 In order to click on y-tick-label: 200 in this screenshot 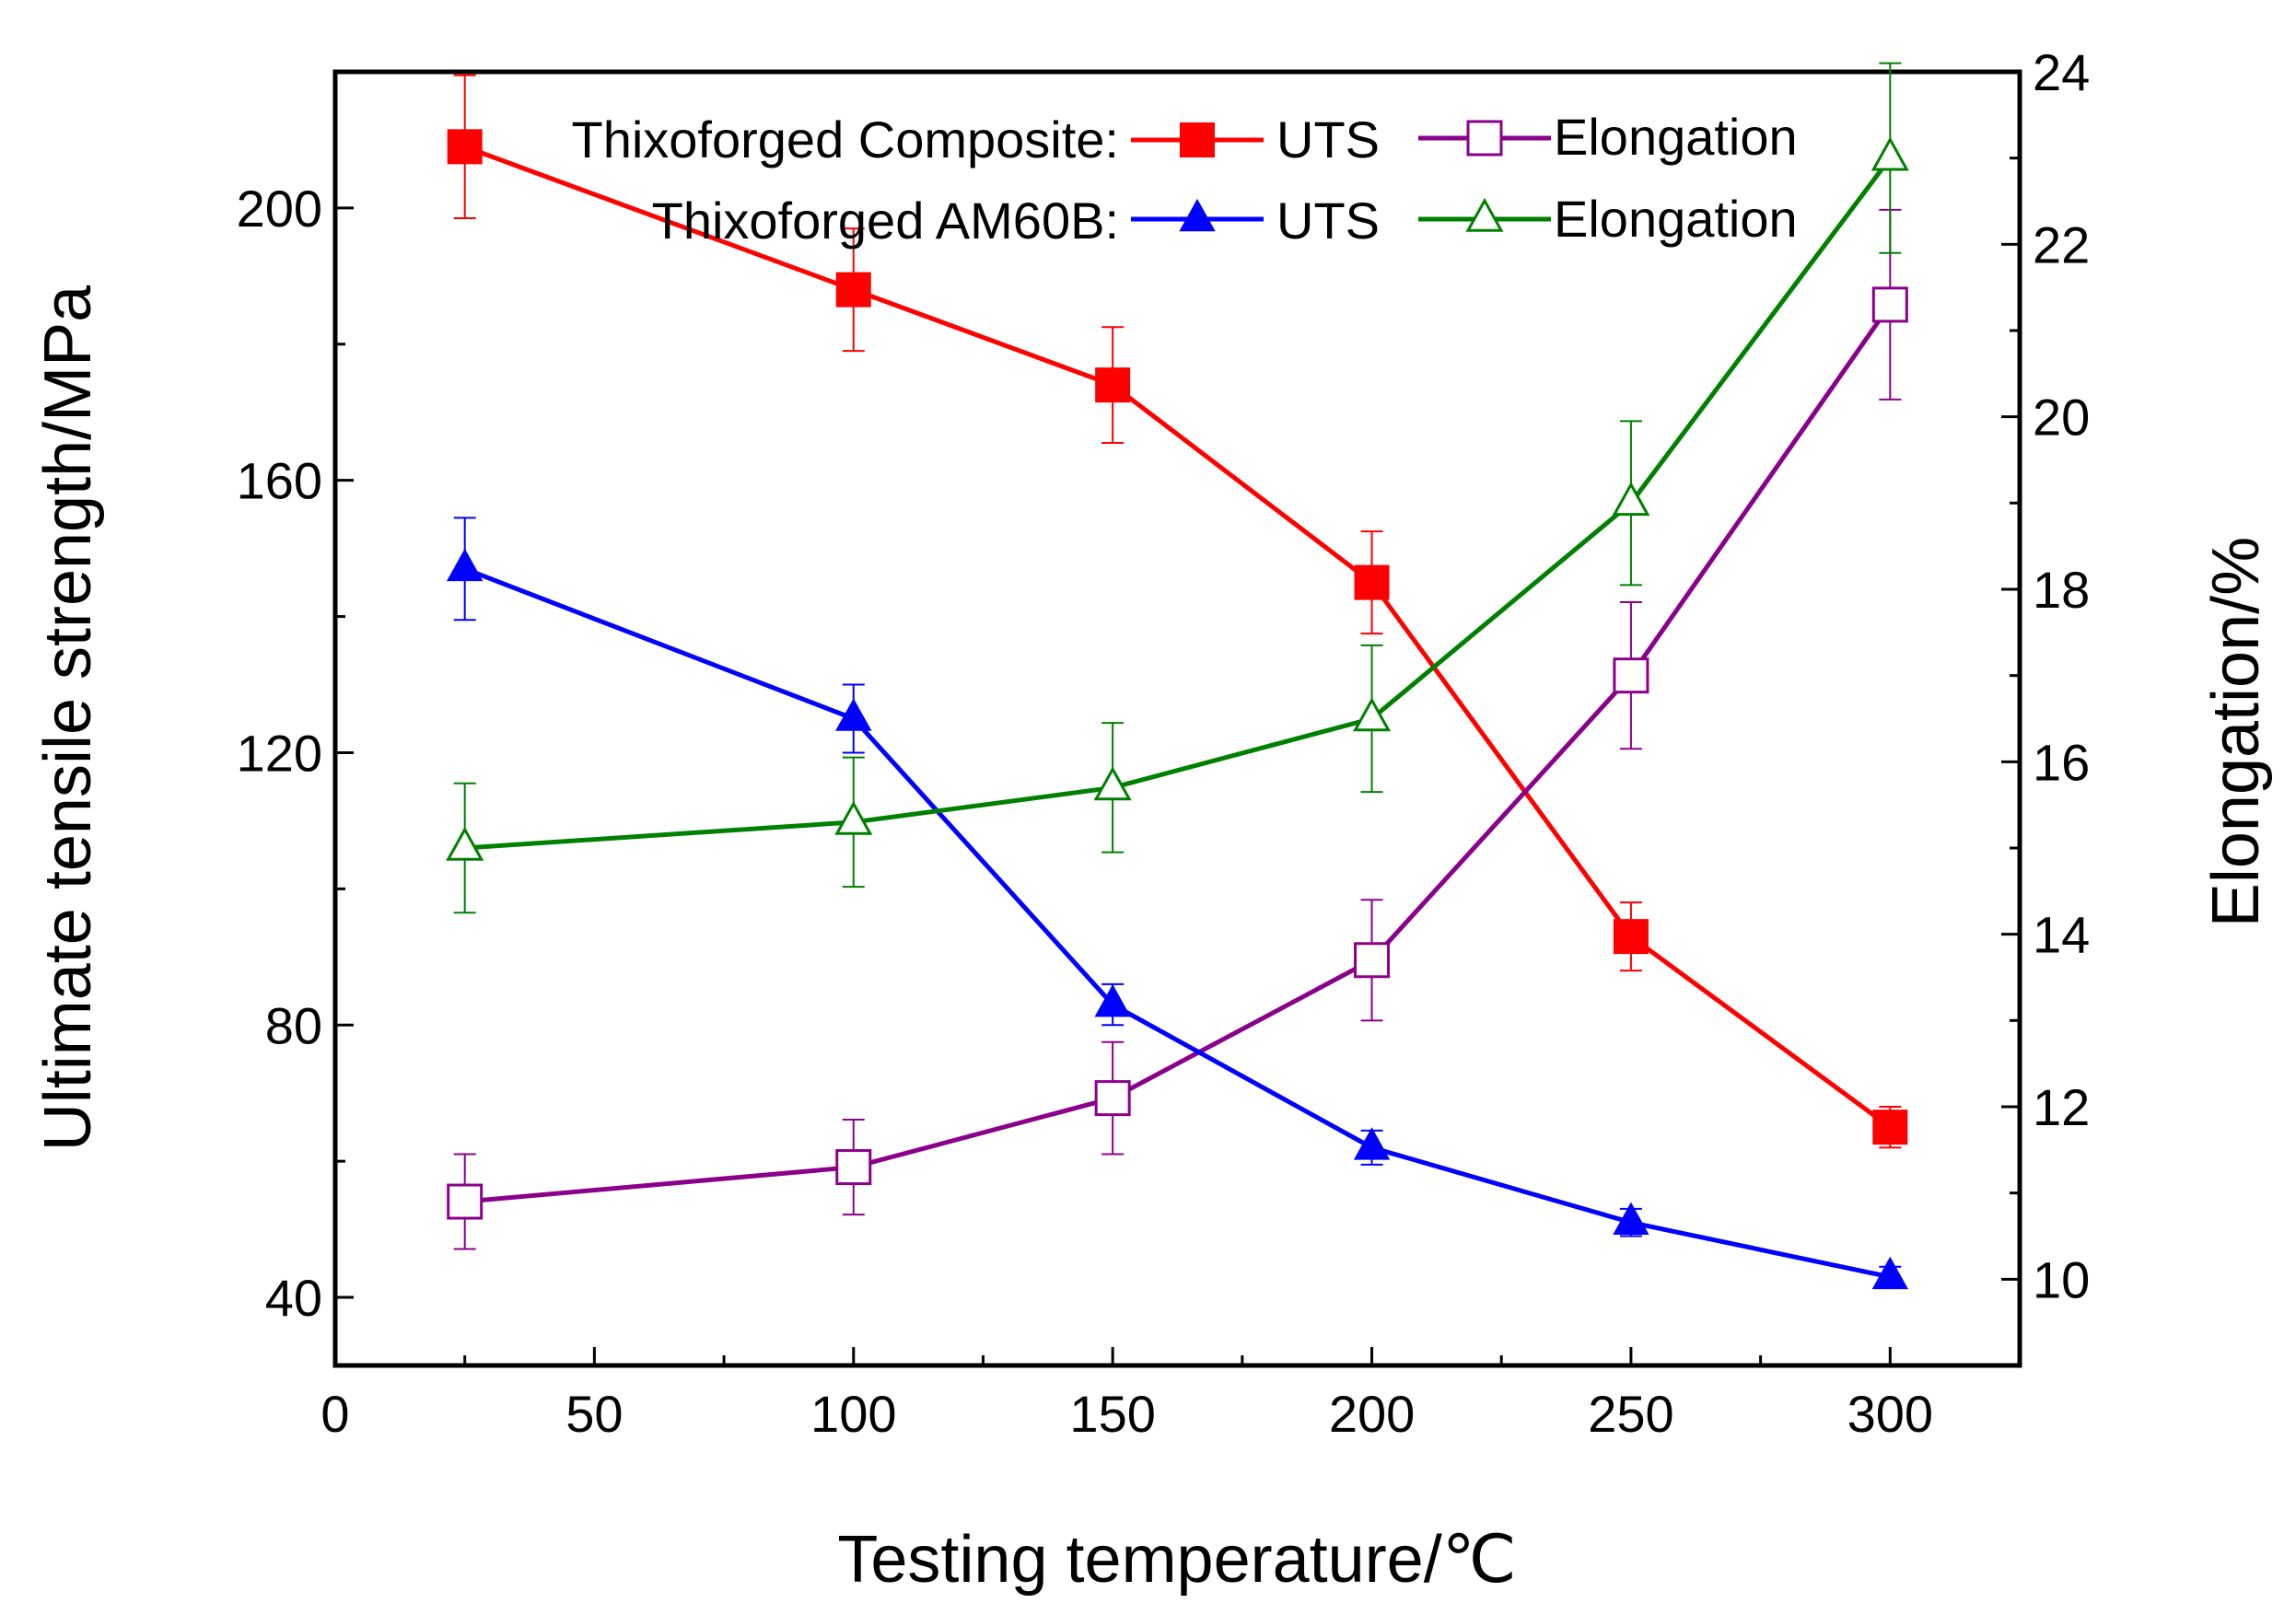, I will do `click(279, 209)`.